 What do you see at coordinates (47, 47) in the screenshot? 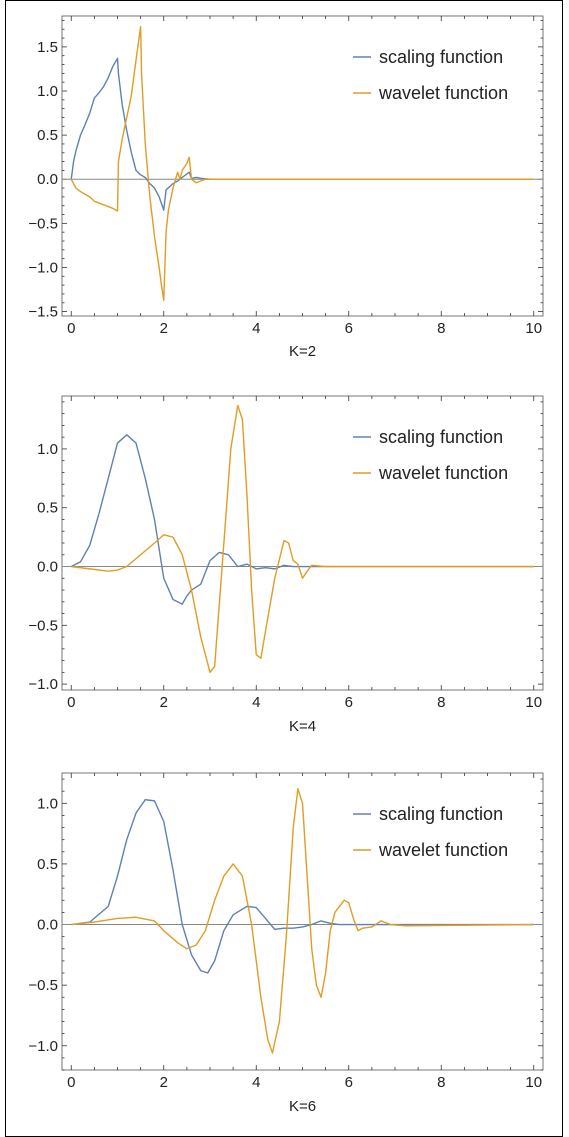
I see `y-tick-label: 1.5` at bounding box center [47, 47].